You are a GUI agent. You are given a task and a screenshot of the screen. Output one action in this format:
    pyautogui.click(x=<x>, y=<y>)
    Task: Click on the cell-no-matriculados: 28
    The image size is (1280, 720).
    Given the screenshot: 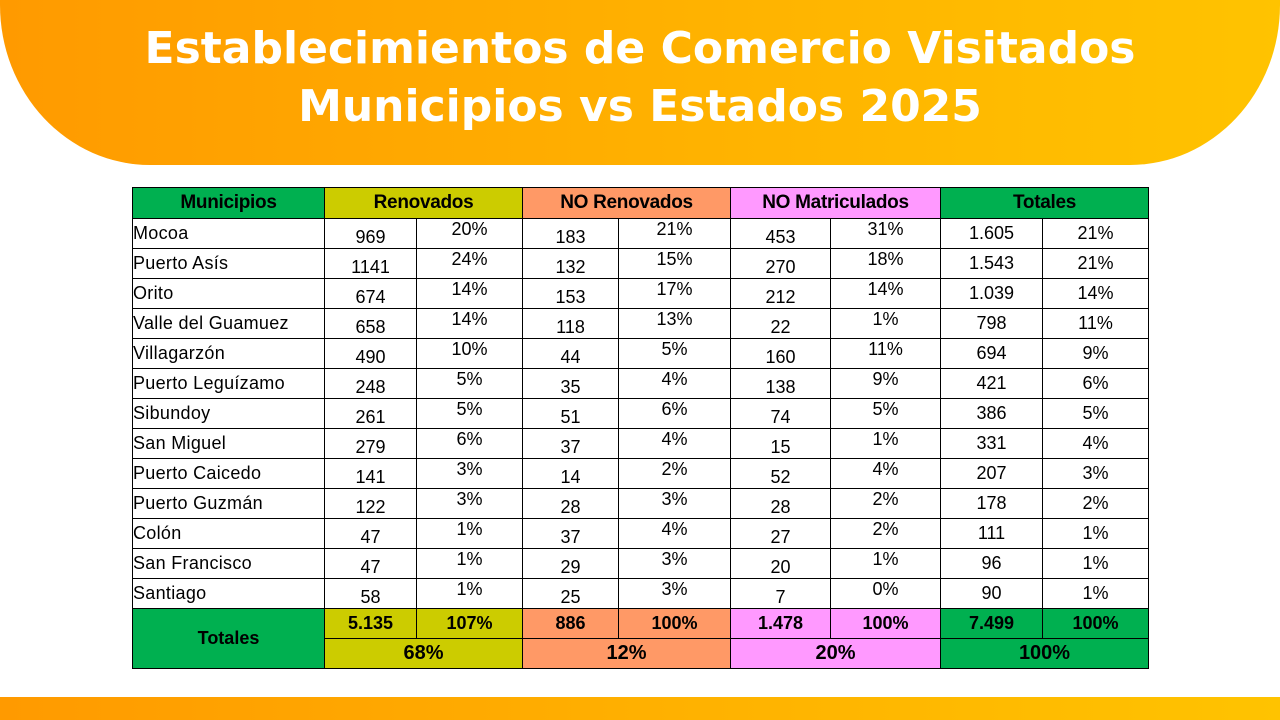 What is the action you would take?
    pyautogui.click(x=780, y=503)
    